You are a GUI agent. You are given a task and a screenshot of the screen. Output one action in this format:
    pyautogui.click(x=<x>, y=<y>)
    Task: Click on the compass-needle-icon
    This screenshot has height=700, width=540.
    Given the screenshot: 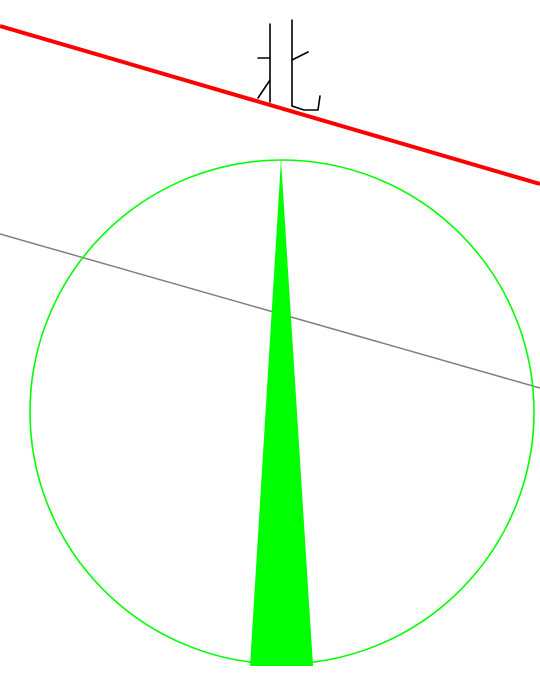 What is the action you would take?
    pyautogui.click(x=281, y=413)
    